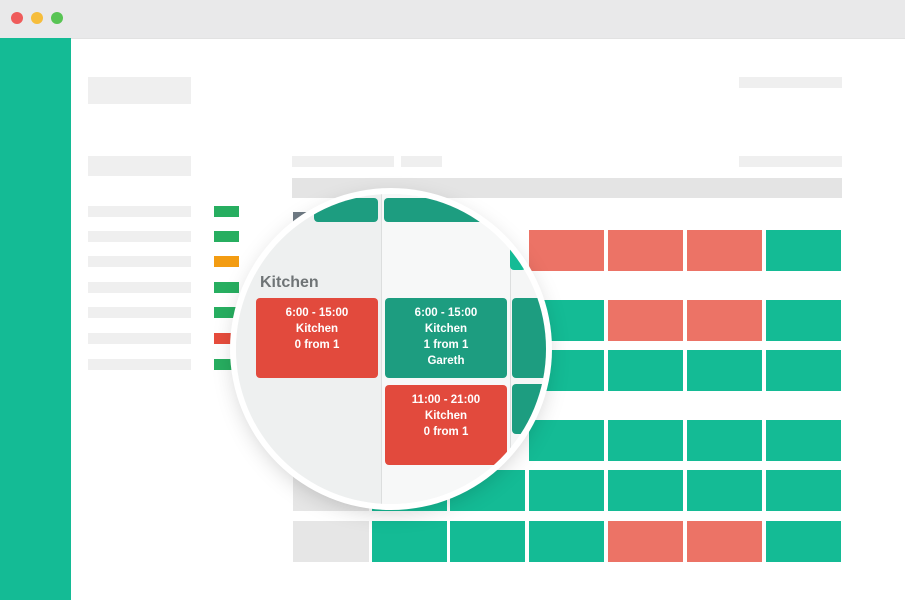  I want to click on header-action-placeholder, so click(790, 82).